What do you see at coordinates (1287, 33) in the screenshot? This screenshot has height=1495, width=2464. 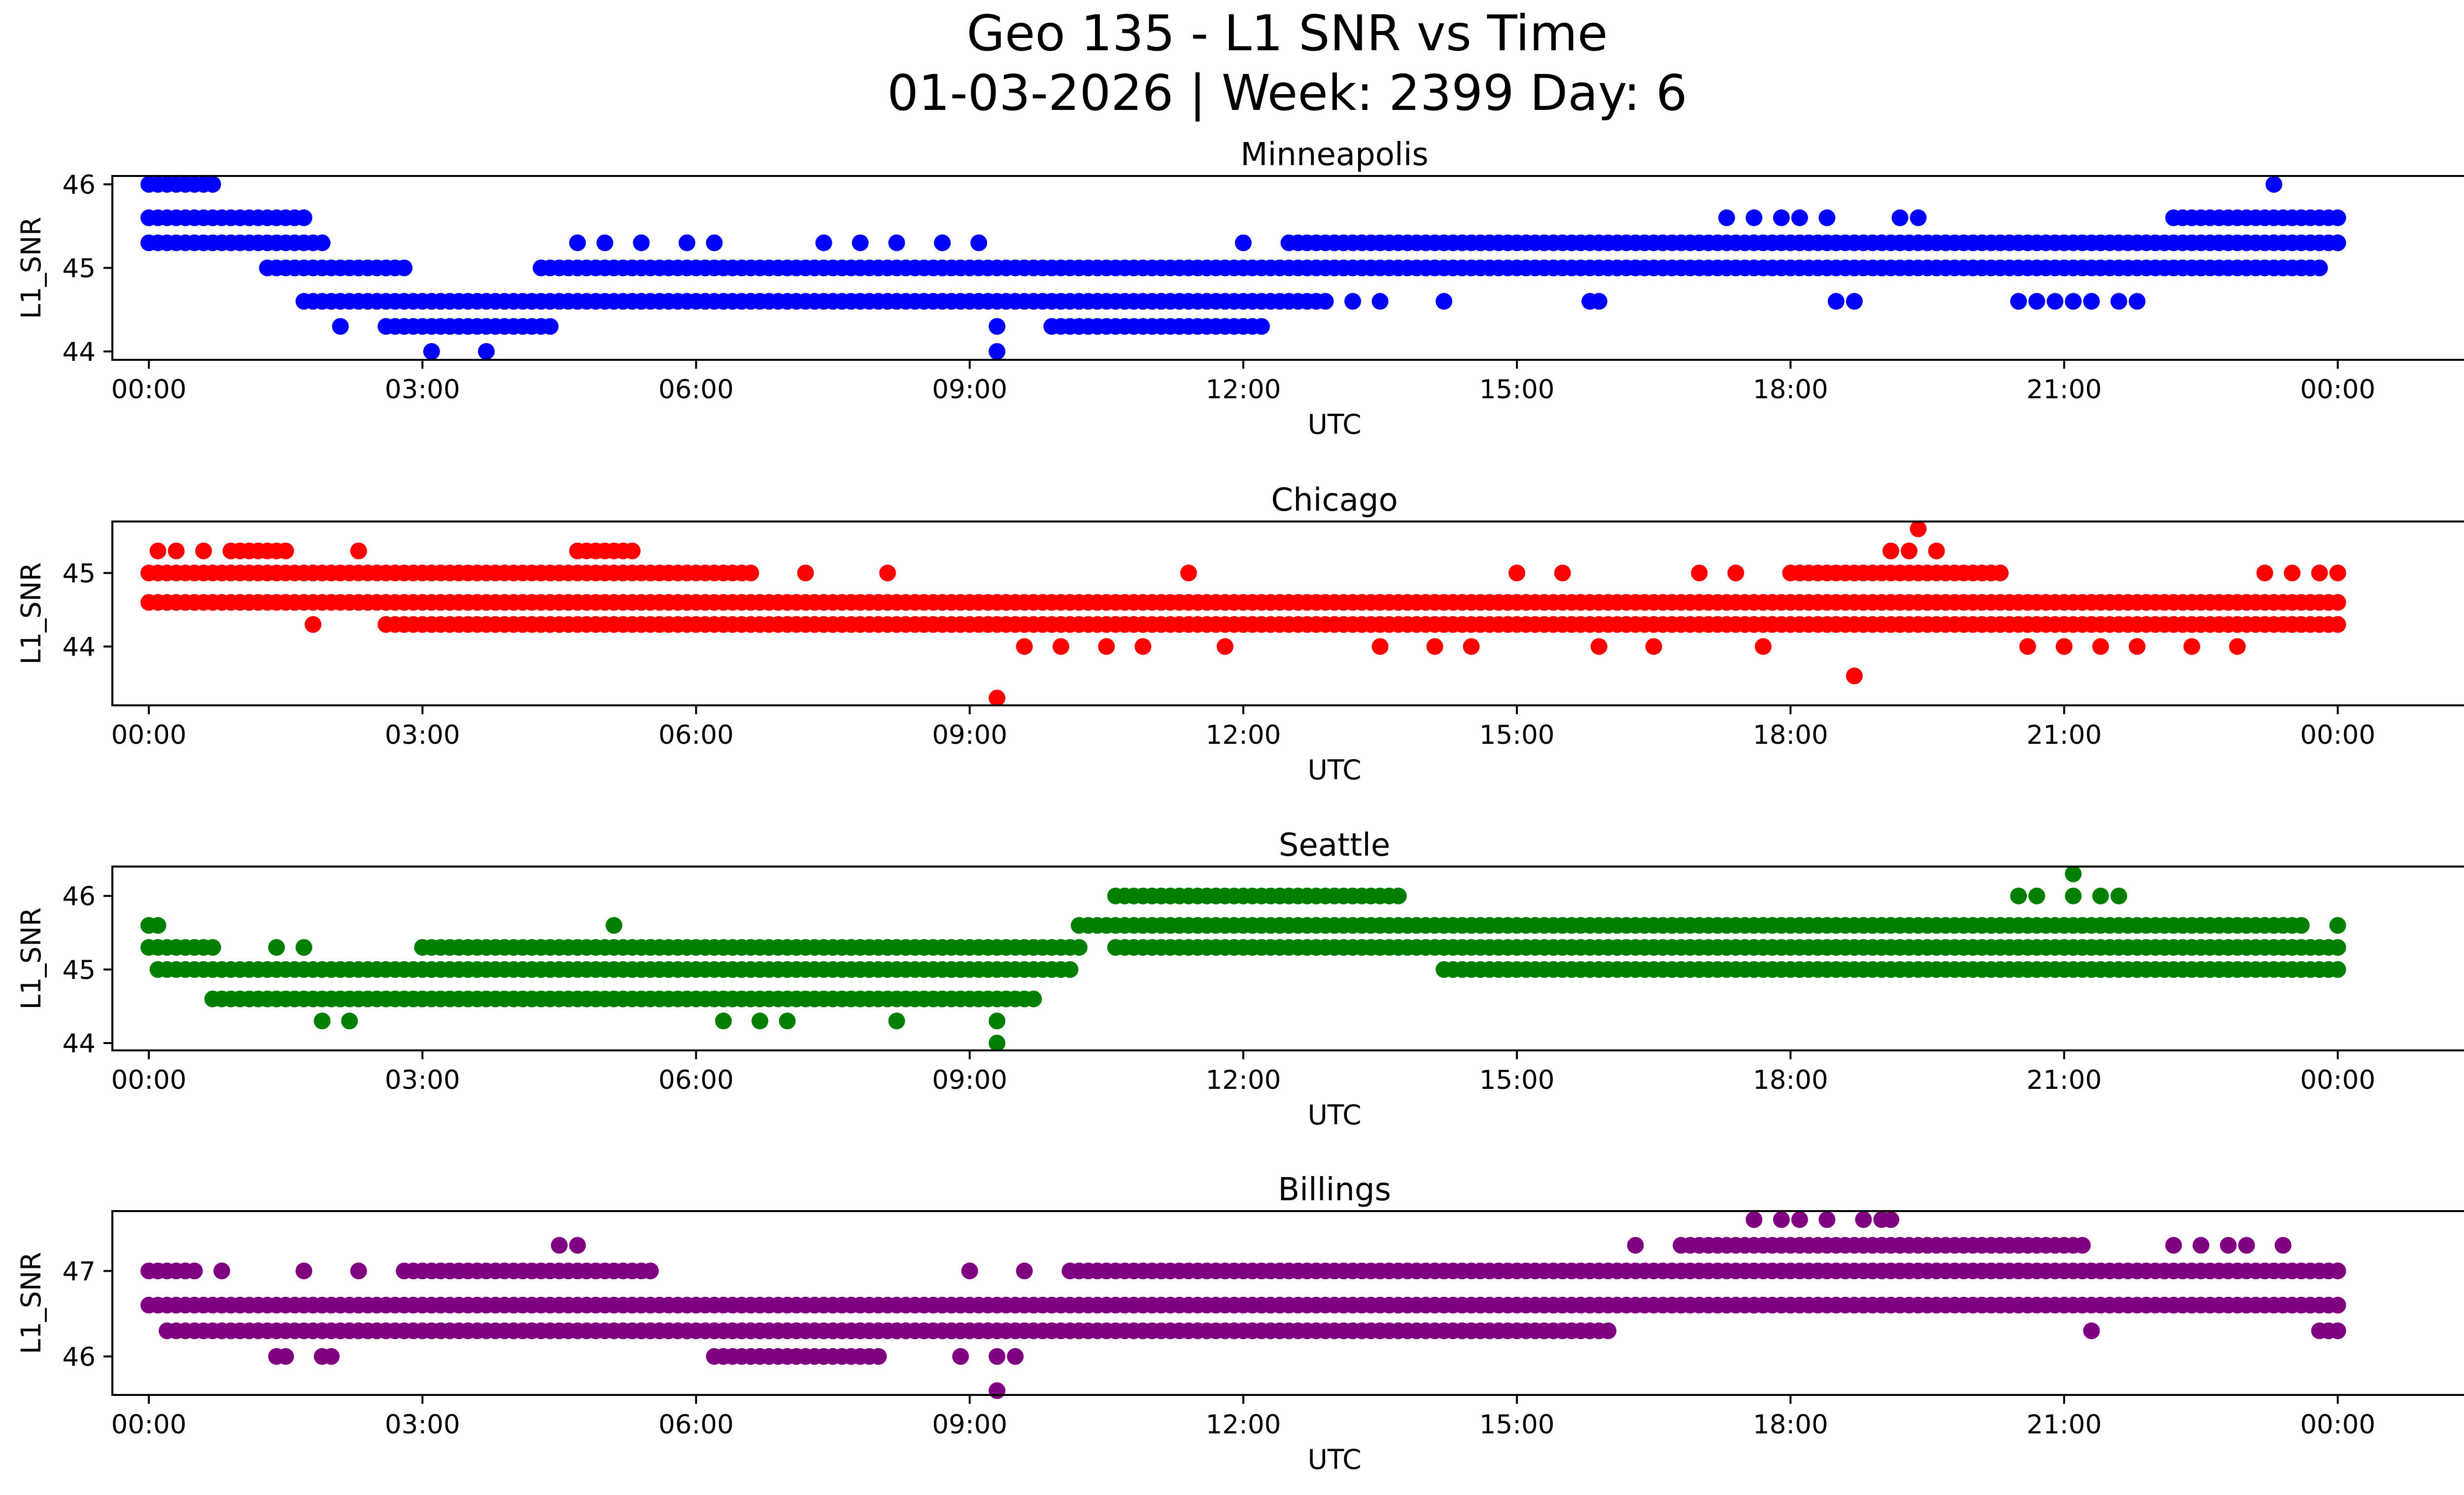 I see `figure-title-line1: Geo 135 - L1 SNR vs Time` at bounding box center [1287, 33].